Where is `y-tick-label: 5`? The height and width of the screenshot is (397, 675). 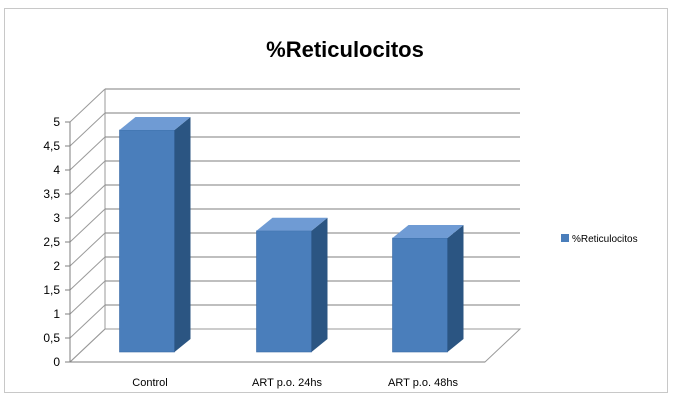 y-tick-label: 5 is located at coordinates (56, 122).